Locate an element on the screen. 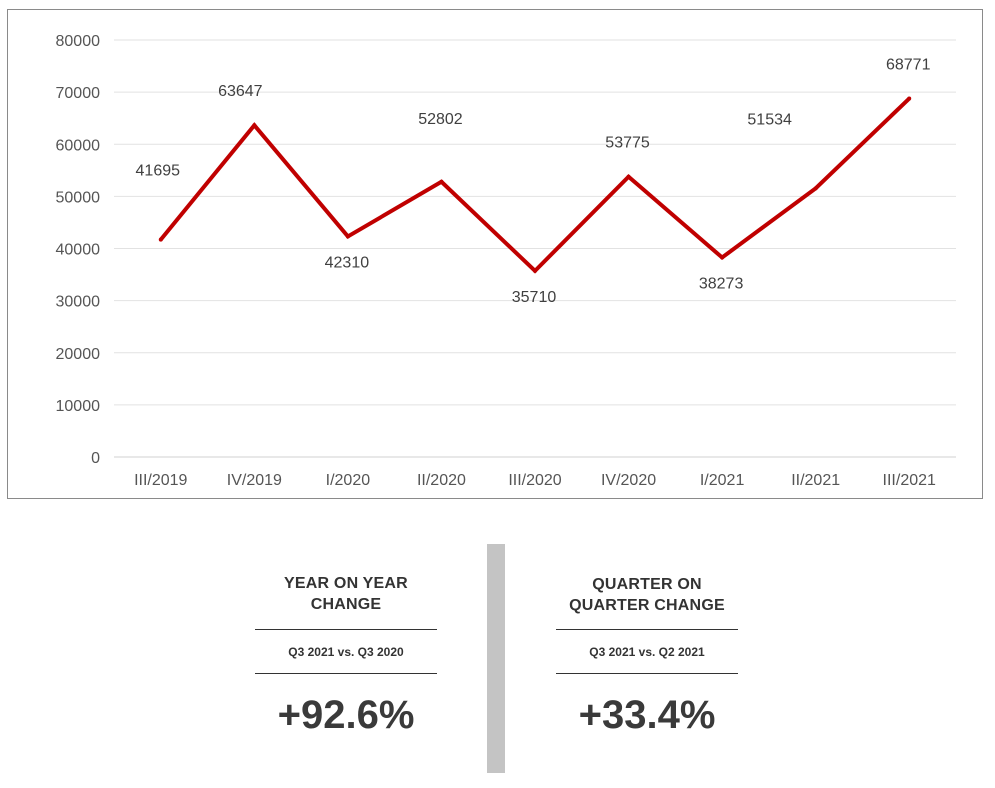 This screenshot has height=788, width=995. y-tick-label: 80000 is located at coordinates (78, 41).